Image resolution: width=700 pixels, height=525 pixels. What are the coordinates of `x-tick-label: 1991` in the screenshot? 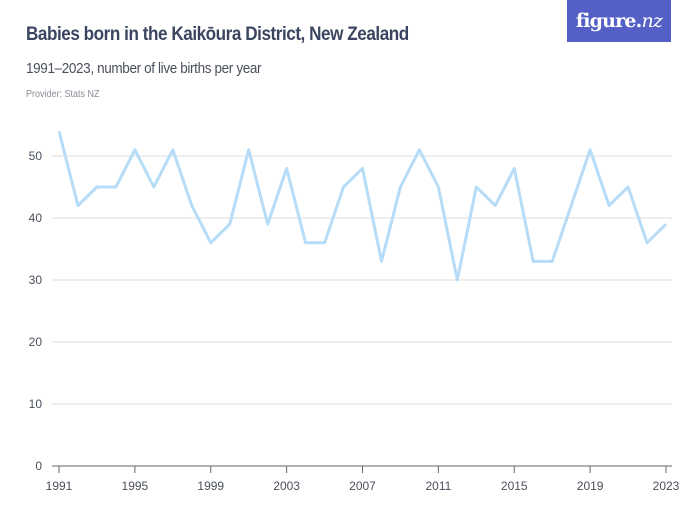 It's located at (59, 486).